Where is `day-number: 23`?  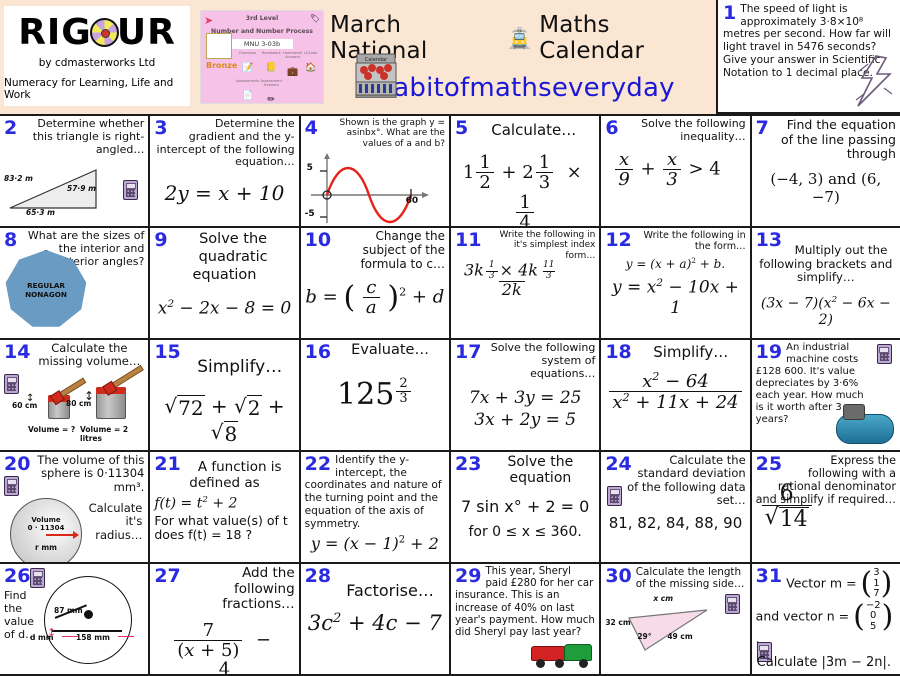
day-number: 23 is located at coordinates (468, 464).